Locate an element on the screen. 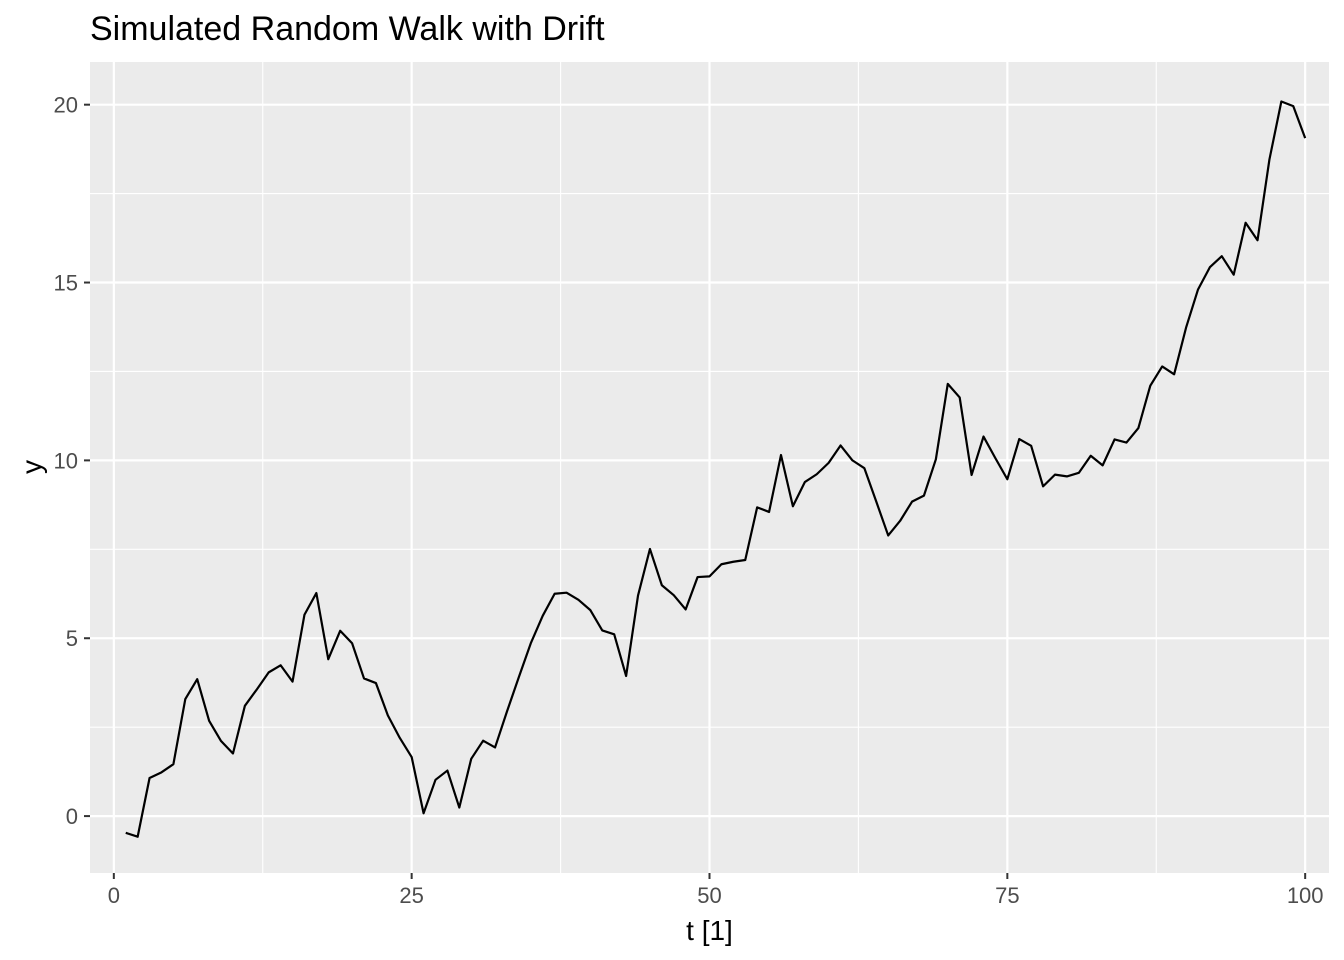 Image resolution: width=1344 pixels, height=960 pixels. y-tick-label: 10 is located at coordinates (66, 460).